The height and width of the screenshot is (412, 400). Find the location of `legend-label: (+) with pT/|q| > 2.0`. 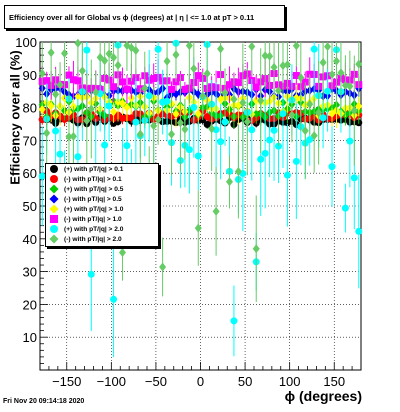

legend-label: (+) with pT/|q| > 2.0 is located at coordinates (94, 229).